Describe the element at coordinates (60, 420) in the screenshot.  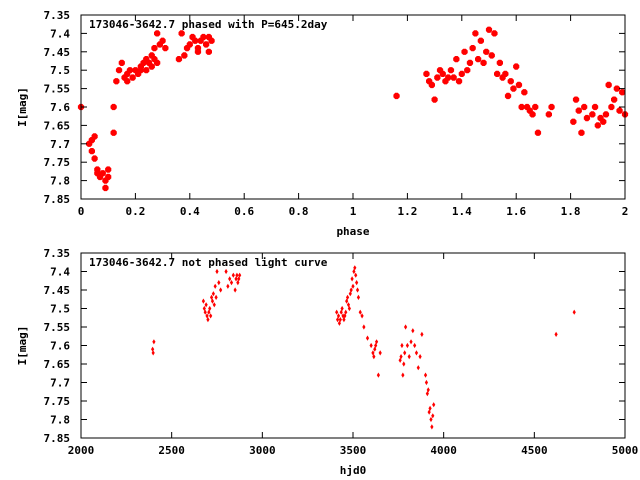
I see `unphased-y-tick-label: 7.8` at that location.